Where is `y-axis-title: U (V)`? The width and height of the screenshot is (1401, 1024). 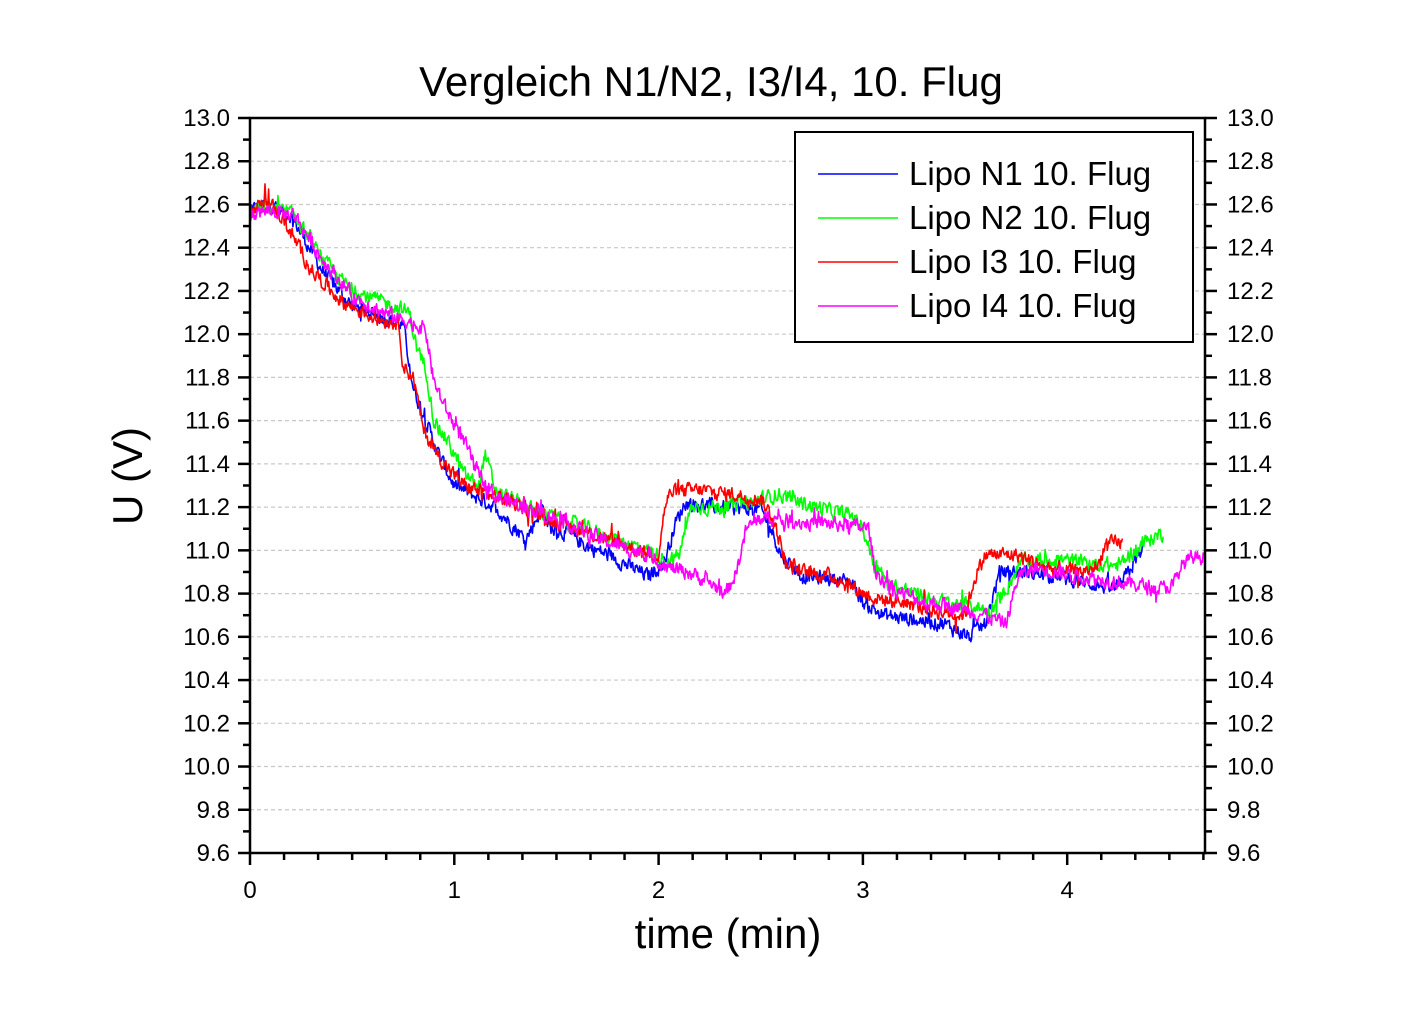 y-axis-title: U (V) is located at coordinates (127, 476).